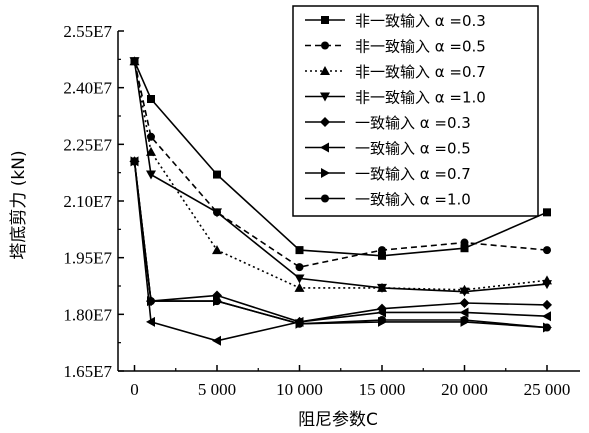  What do you see at coordinates (134, 389) in the screenshot?
I see `x-tick-label: 0` at bounding box center [134, 389].